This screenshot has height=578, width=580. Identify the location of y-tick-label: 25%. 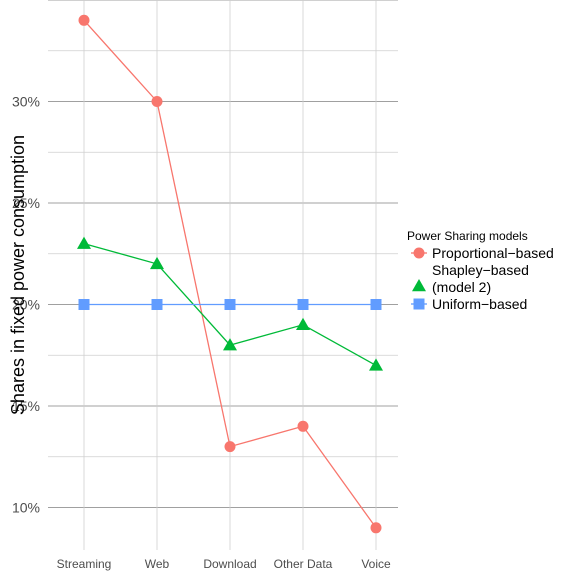
(26, 203).